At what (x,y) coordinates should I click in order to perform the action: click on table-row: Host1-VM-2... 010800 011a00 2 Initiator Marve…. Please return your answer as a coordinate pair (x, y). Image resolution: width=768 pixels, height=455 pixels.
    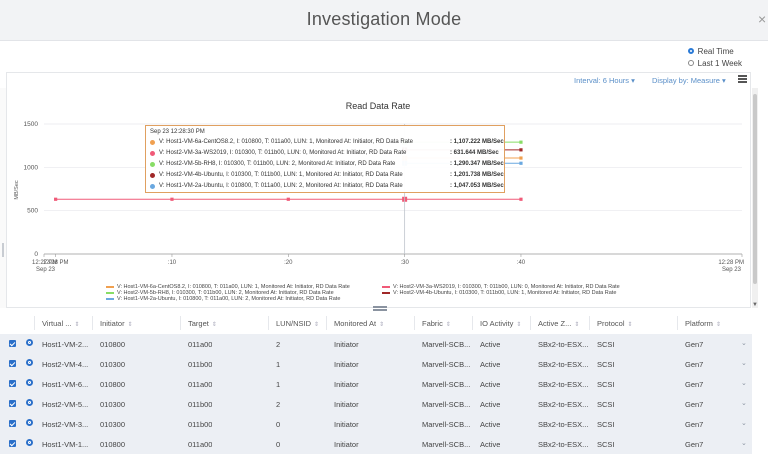
    Looking at the image, I should click on (376, 344).